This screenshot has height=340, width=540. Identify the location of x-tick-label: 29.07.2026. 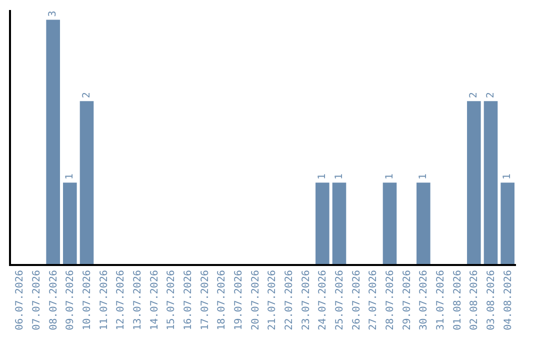
(407, 300).